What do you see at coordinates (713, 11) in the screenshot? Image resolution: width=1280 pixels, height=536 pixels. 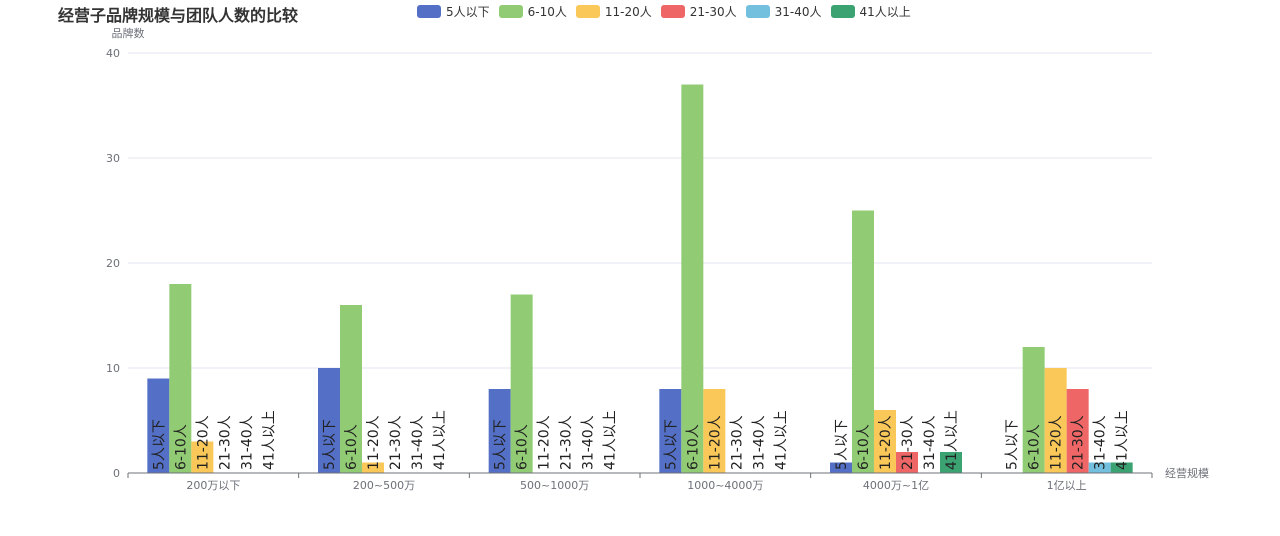 I see `legend-label: 21-30人` at bounding box center [713, 11].